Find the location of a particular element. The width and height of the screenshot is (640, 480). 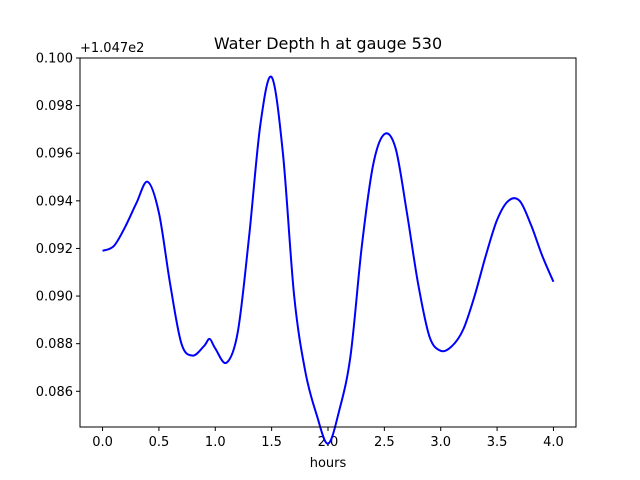

y-tick-label: 0.096 is located at coordinates (54, 154).